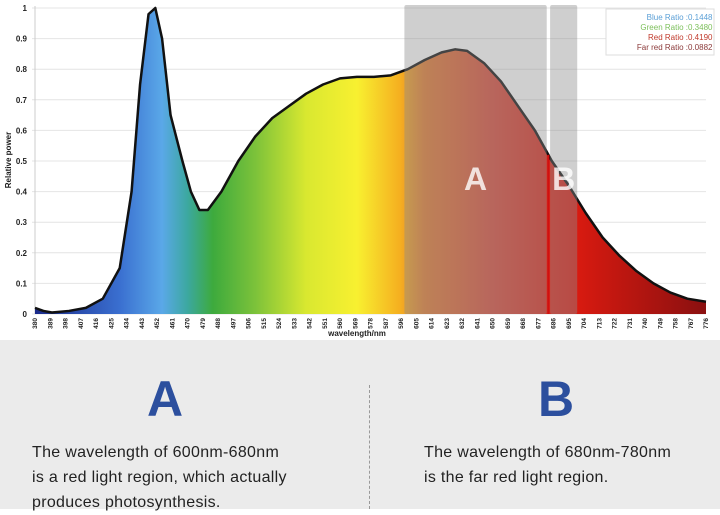  What do you see at coordinates (508, 323) in the screenshot?
I see `x-tick-label: 659` at bounding box center [508, 323].